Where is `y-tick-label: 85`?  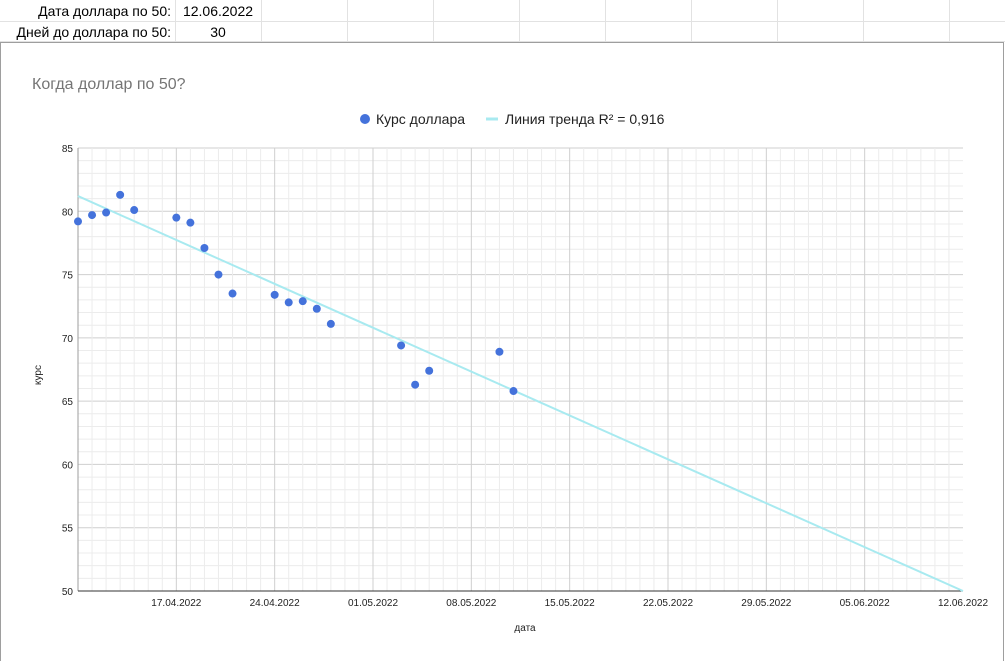 y-tick-label: 85 is located at coordinates (68, 149).